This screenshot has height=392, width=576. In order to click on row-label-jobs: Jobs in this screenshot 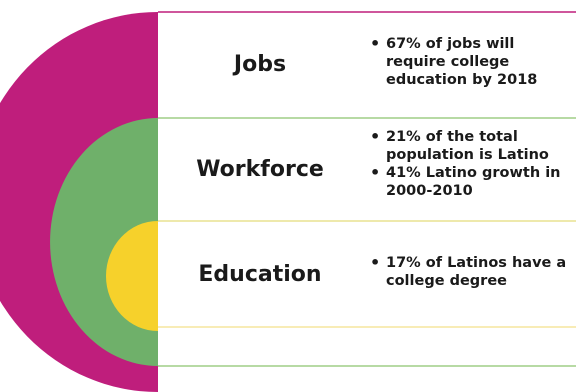, I will do `click(260, 64)`.